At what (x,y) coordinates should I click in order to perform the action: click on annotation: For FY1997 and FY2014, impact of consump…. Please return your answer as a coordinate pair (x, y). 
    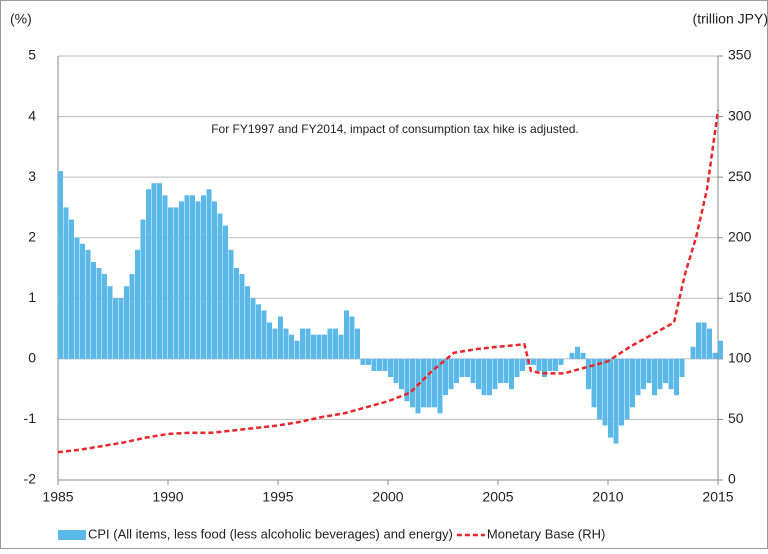
    Looking at the image, I should click on (395, 129).